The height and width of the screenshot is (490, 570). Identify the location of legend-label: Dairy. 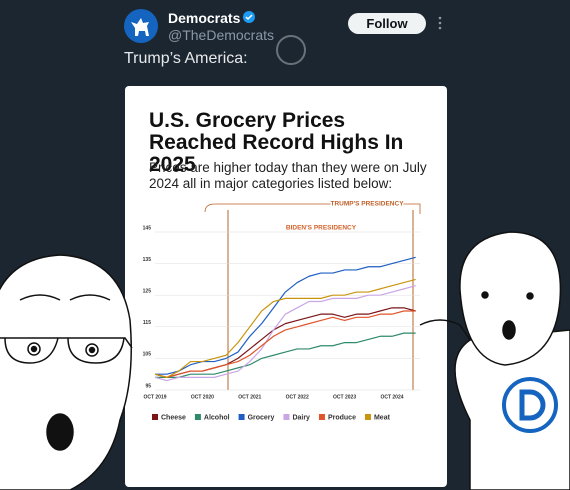
(301, 417).